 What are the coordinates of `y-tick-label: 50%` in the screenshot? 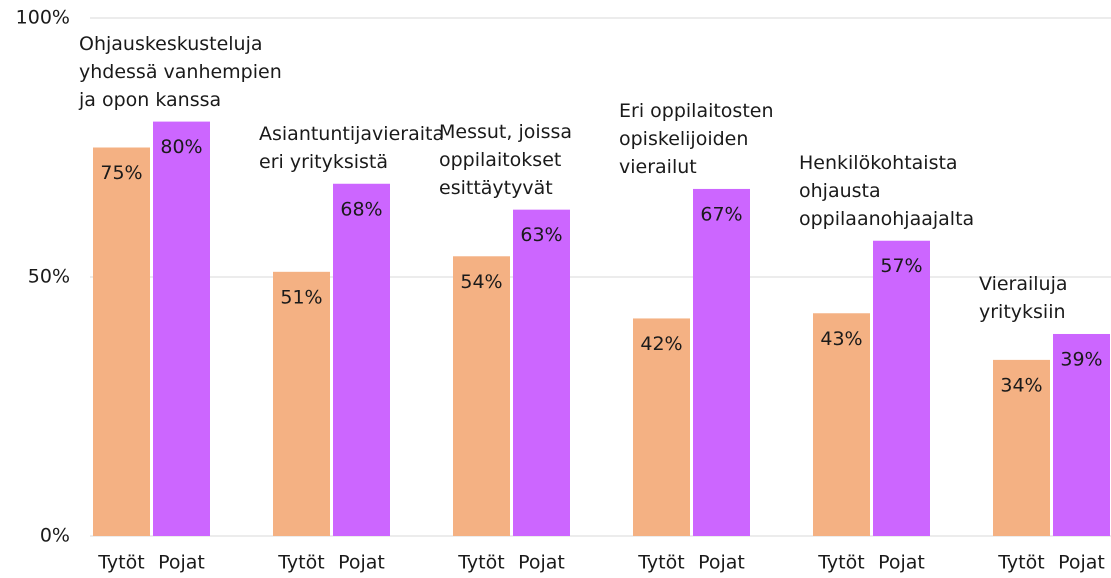 It's located at (49, 277).